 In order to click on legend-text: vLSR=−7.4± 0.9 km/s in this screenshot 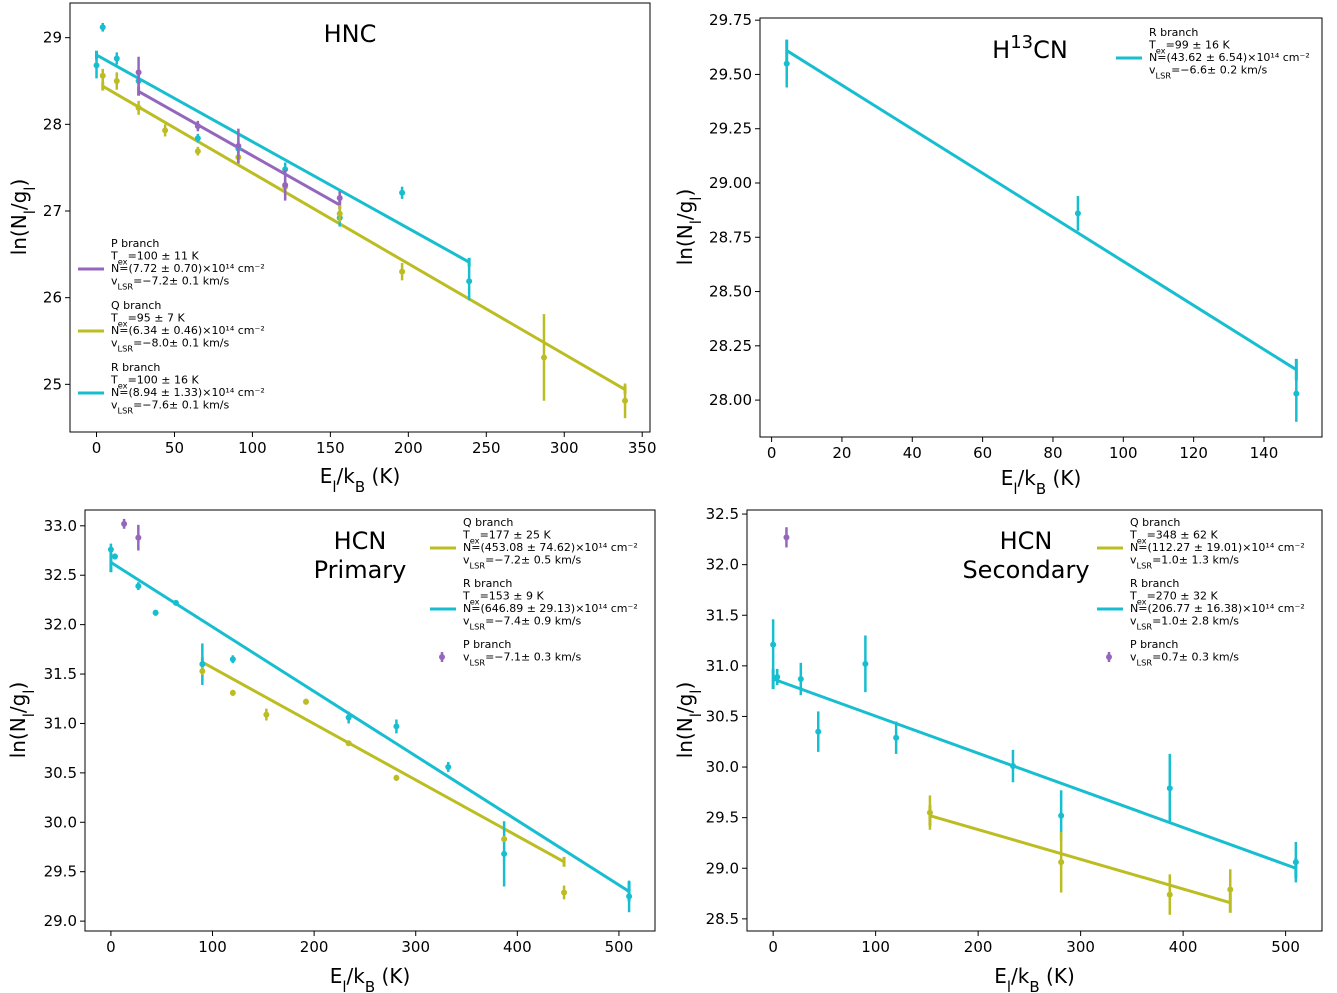, I will do `click(522, 623)`.